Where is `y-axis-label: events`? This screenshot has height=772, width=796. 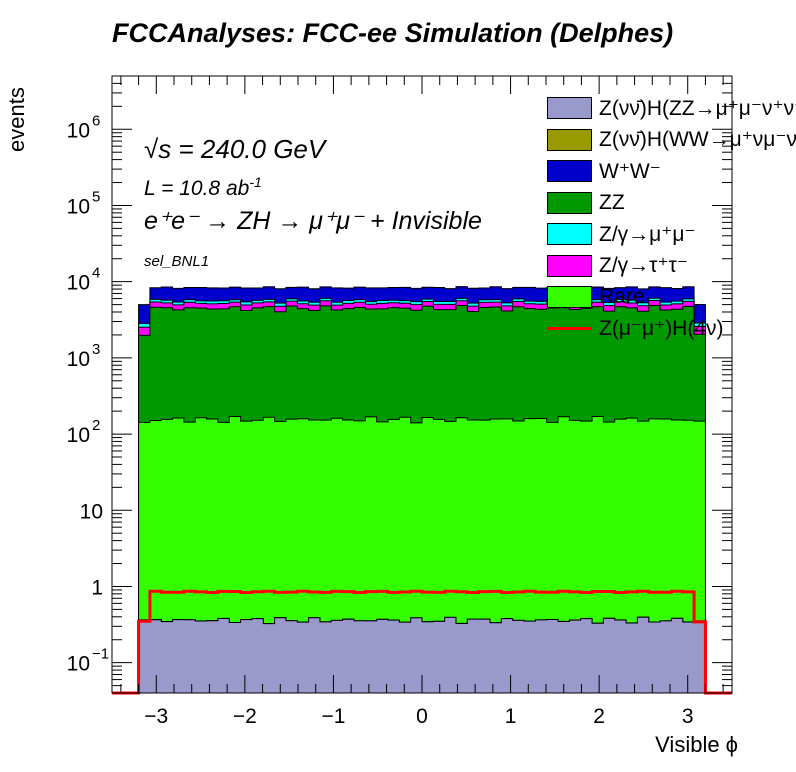 y-axis-label: events is located at coordinates (16, 119).